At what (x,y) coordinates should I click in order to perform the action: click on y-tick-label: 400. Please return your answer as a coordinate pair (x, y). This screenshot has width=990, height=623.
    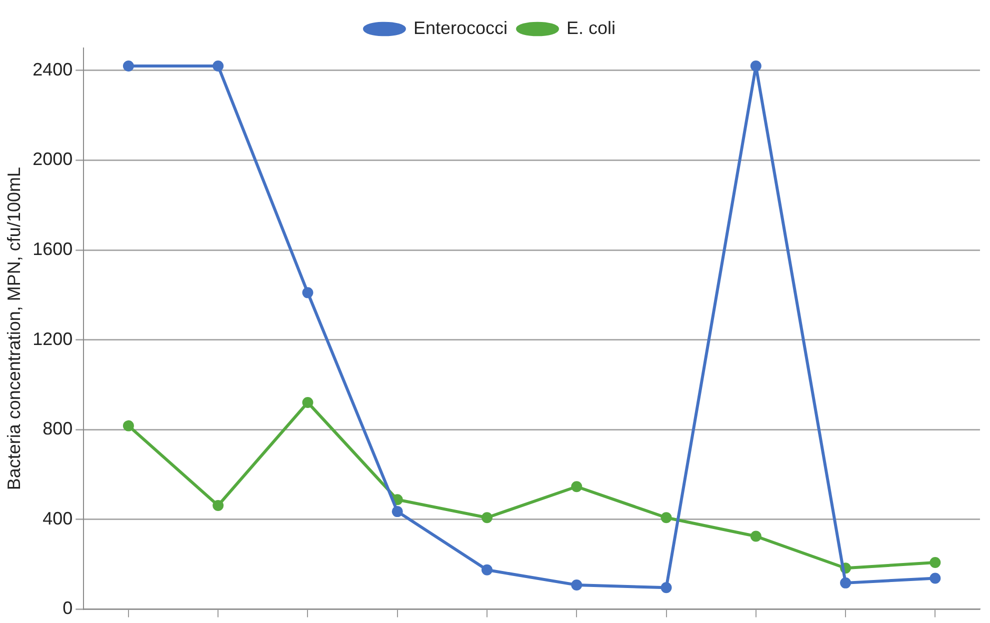
    Looking at the image, I should click on (57, 518).